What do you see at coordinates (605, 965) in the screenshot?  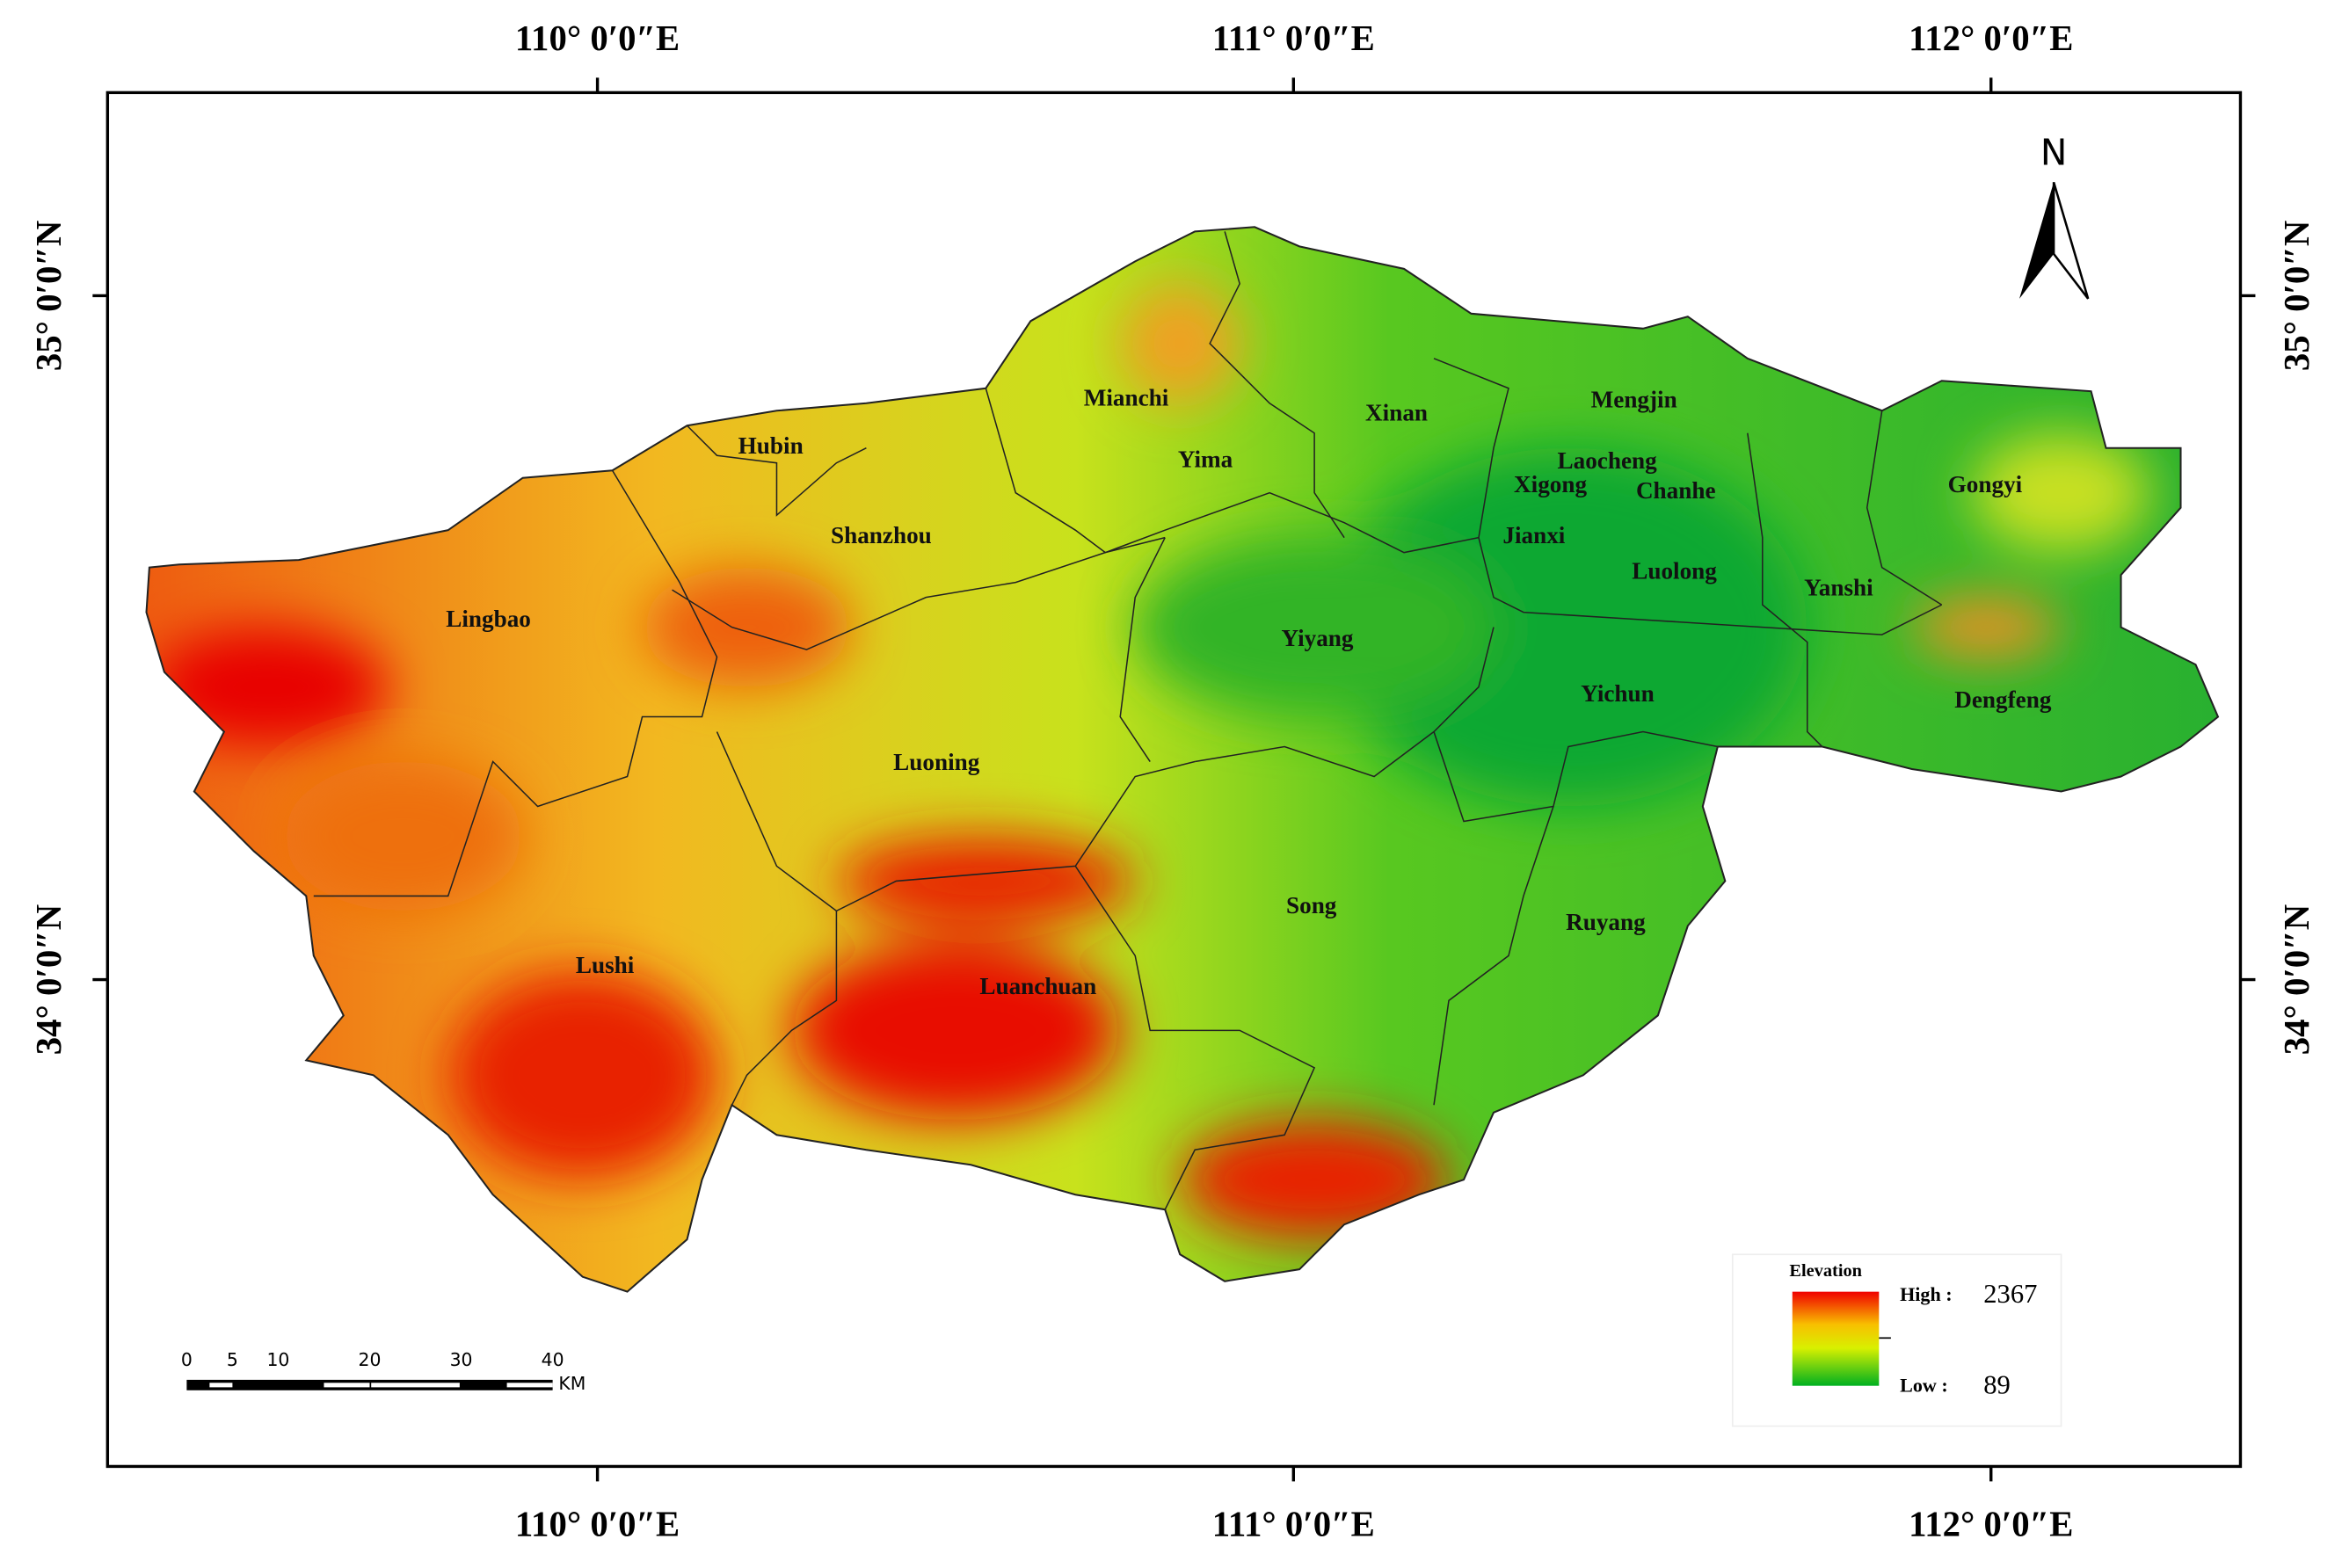 I see `county-label: Lushi` at bounding box center [605, 965].